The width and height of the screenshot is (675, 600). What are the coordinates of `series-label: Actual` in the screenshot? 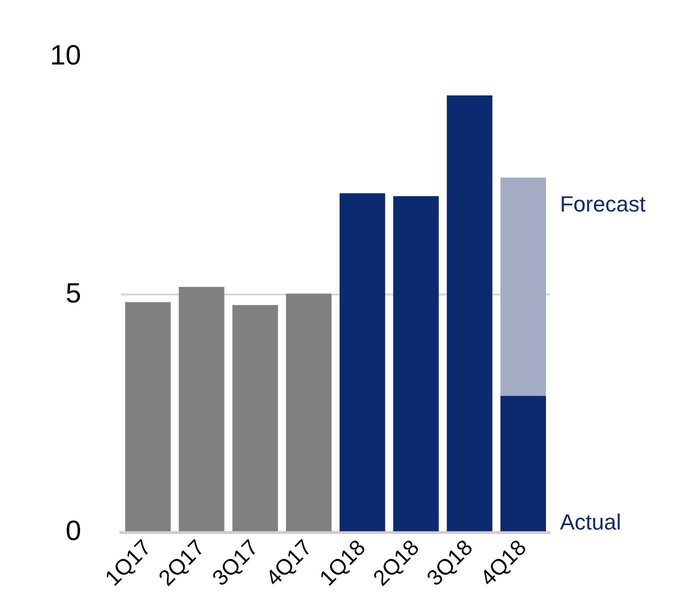 It's located at (591, 522).